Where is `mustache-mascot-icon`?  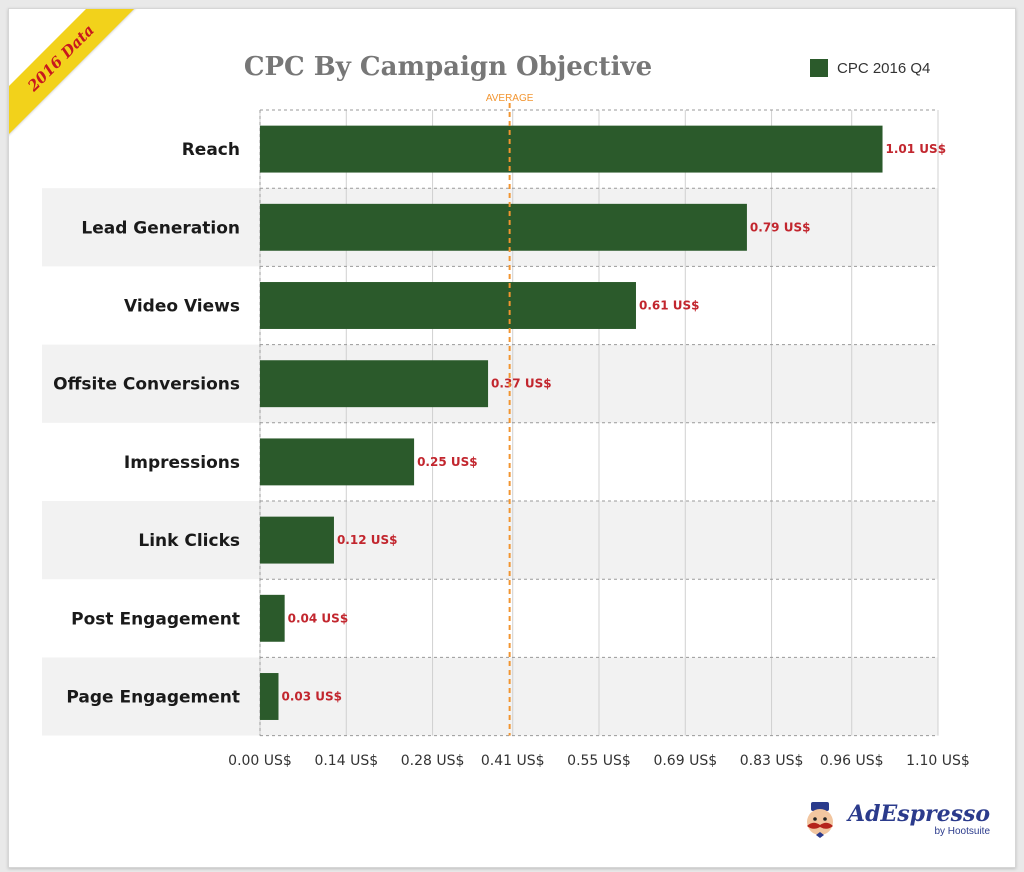
mustache-mascot-icon is located at coordinates (820, 820).